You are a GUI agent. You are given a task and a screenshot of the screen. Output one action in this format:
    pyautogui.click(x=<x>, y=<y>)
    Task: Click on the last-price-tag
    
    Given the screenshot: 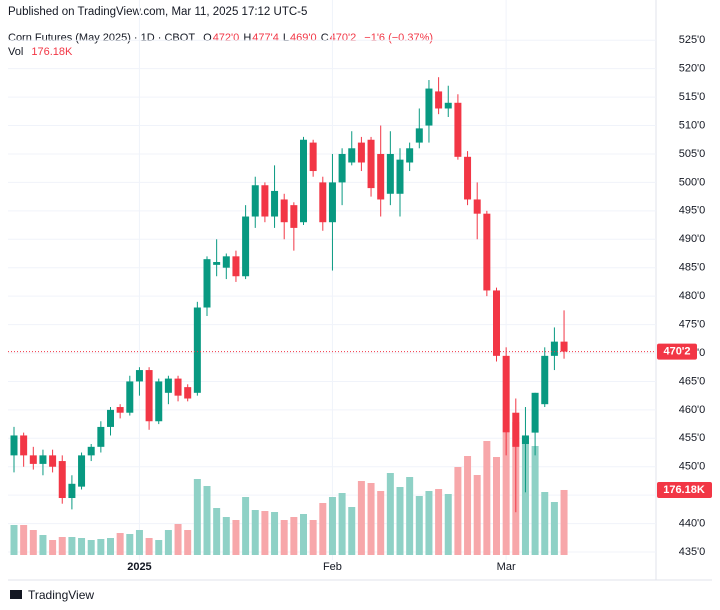 What is the action you would take?
    pyautogui.click(x=677, y=351)
    